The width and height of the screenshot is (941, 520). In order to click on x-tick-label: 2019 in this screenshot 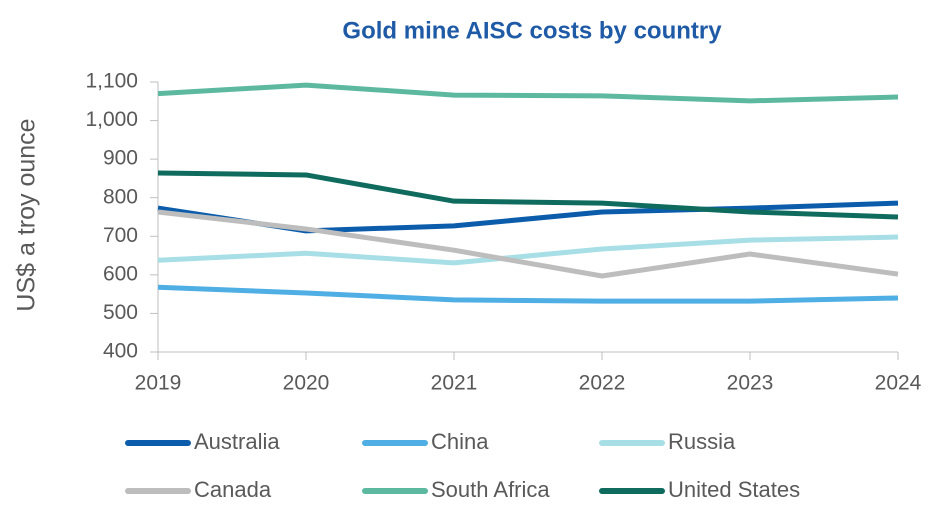, I will do `click(158, 383)`.